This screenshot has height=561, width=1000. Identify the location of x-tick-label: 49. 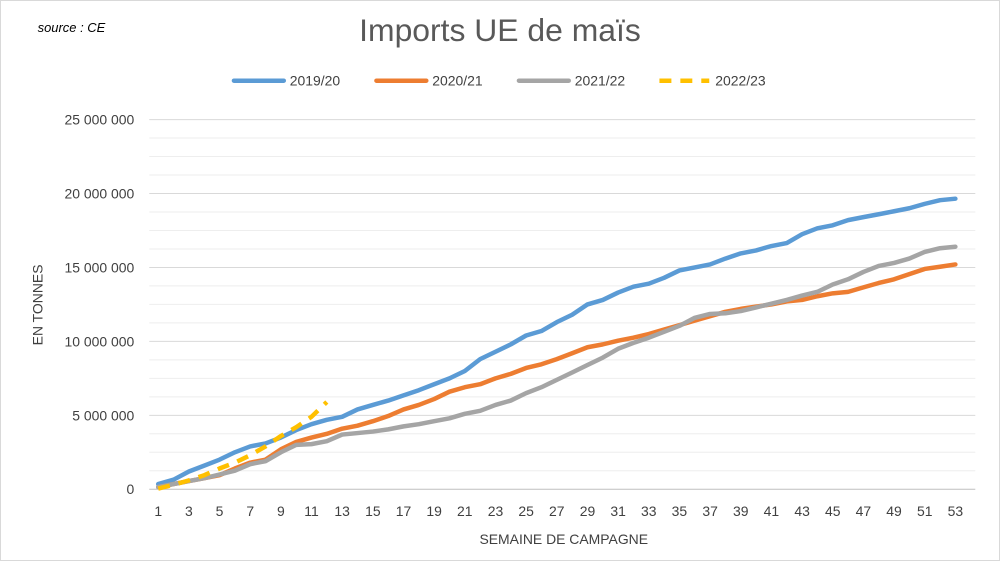
(894, 511).